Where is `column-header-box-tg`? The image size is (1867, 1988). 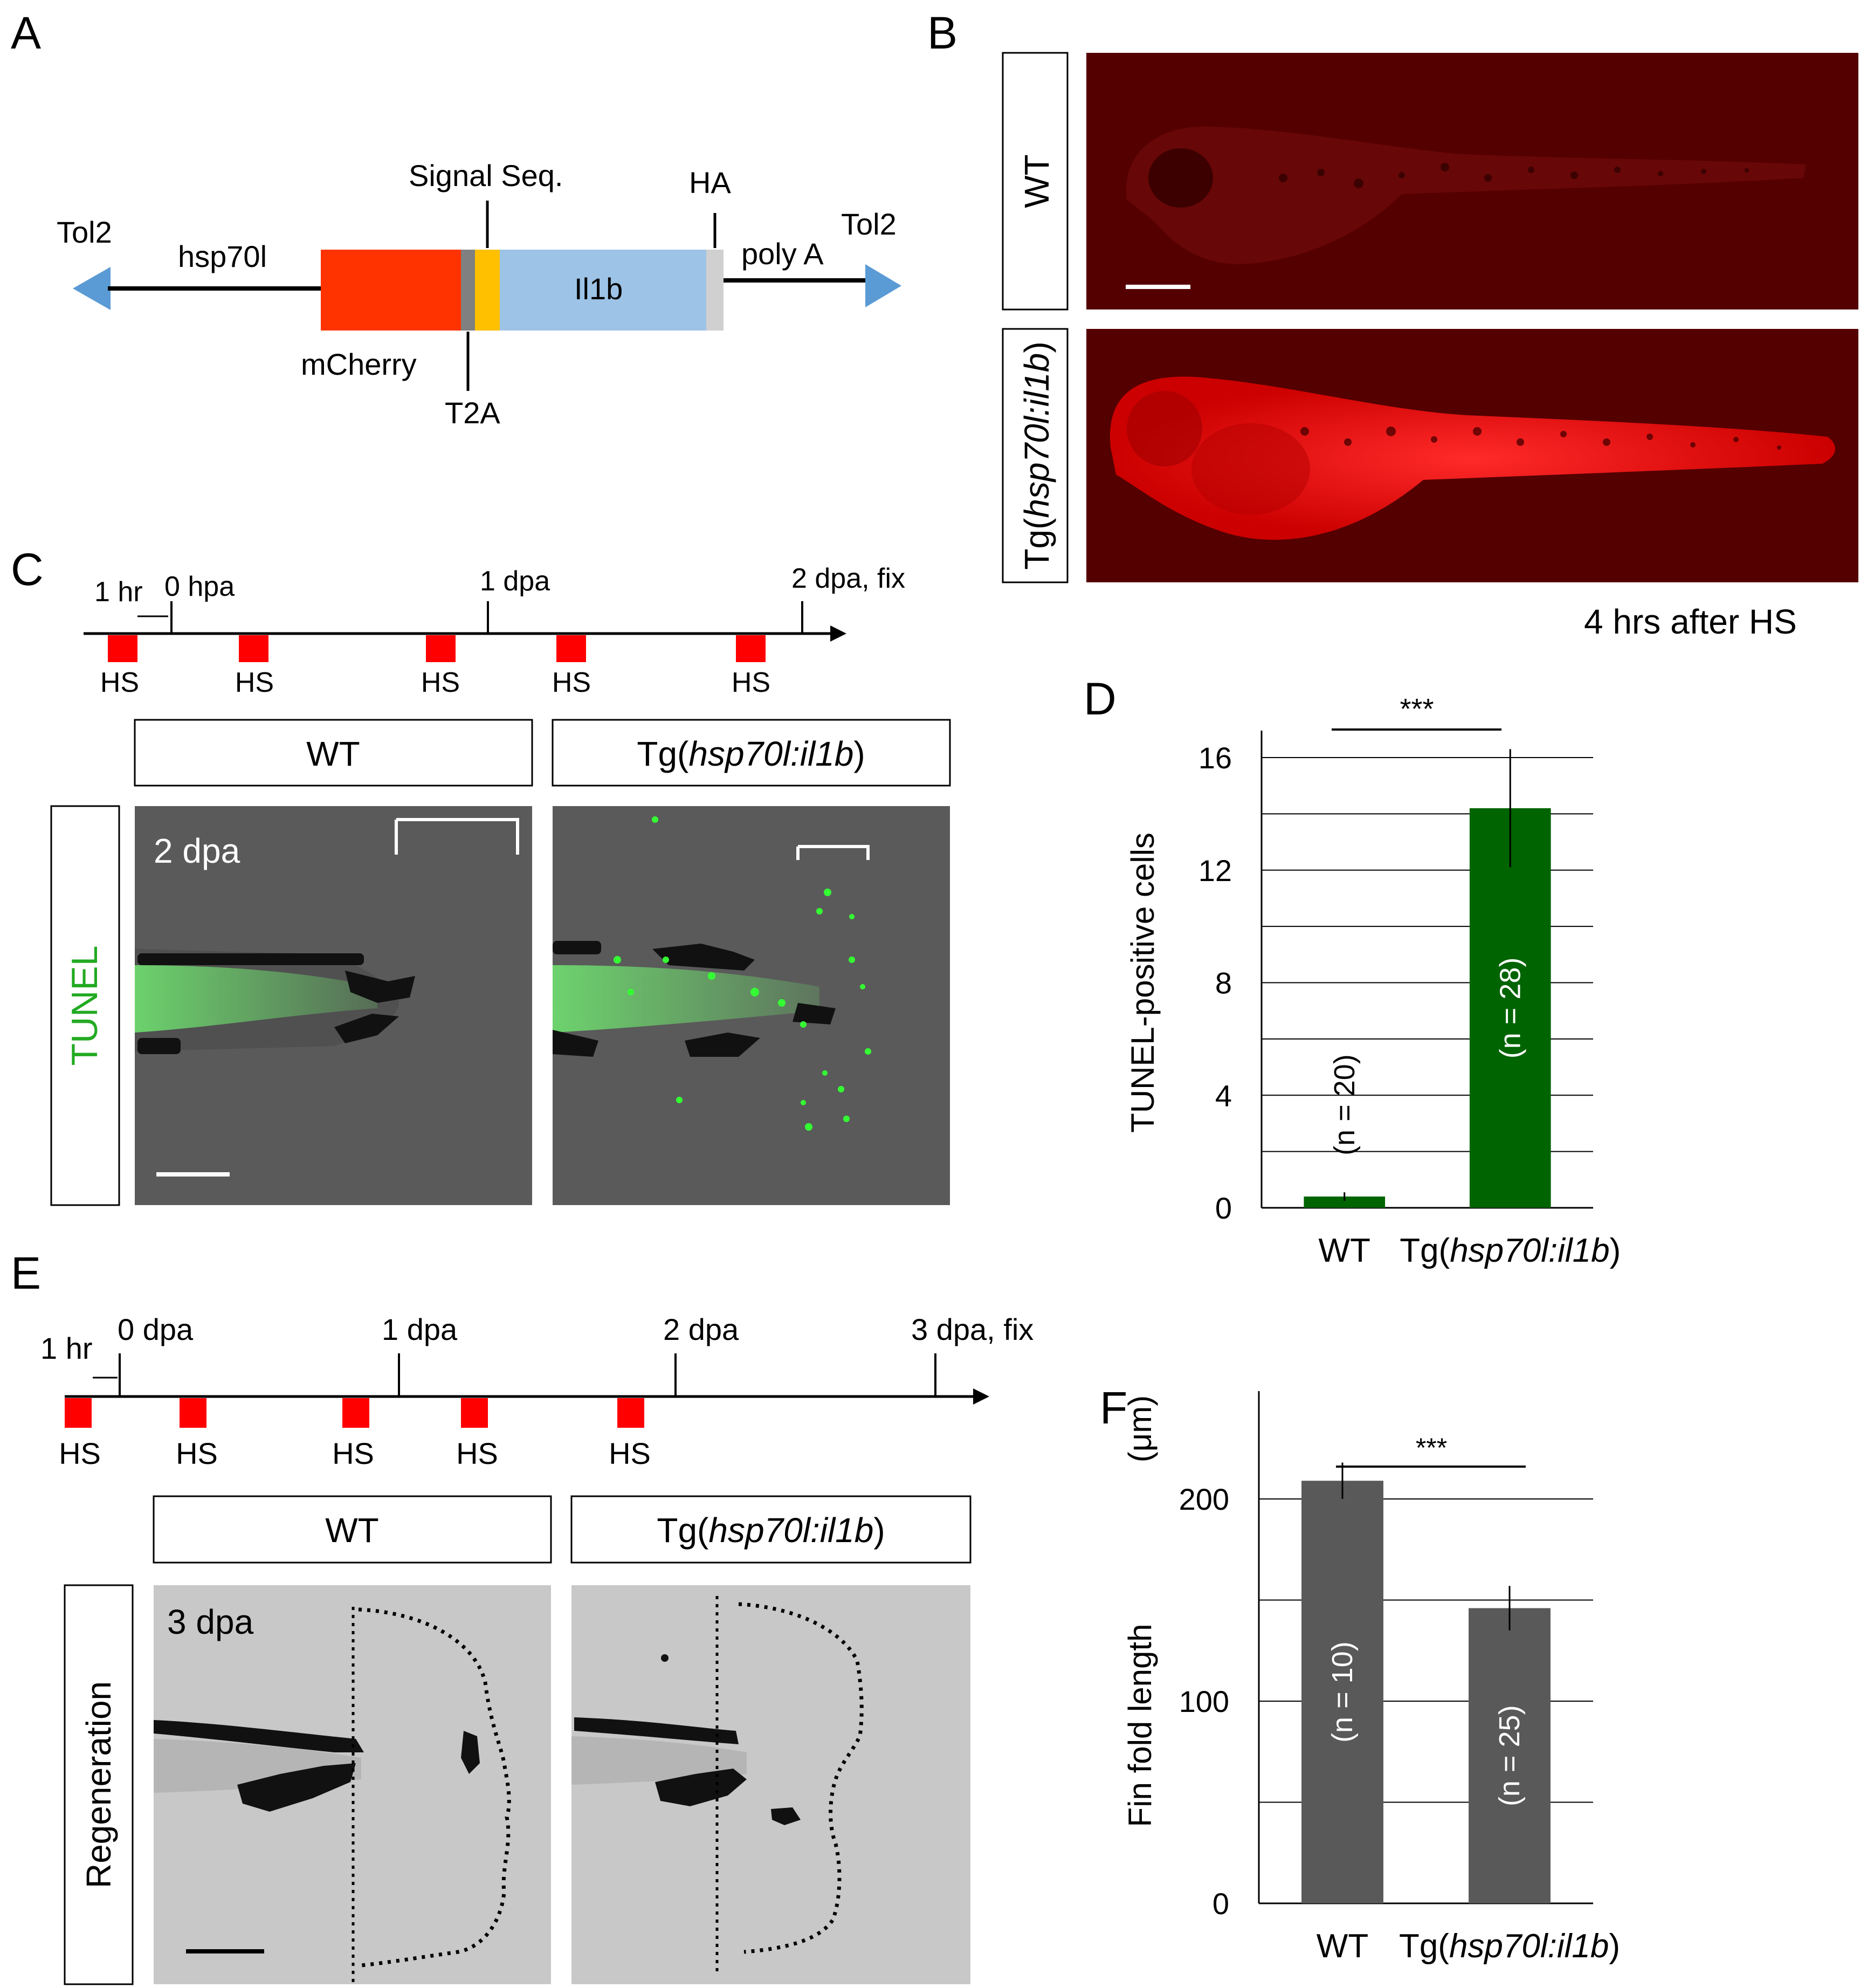
column-header-box-tg is located at coordinates (751, 753).